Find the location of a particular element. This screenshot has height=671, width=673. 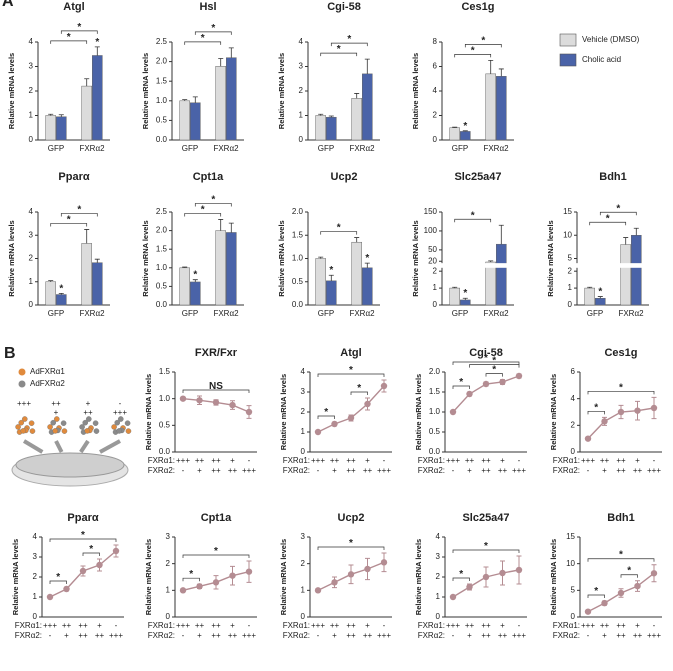

legend-label: Cholic acid is located at coordinates (601, 59).